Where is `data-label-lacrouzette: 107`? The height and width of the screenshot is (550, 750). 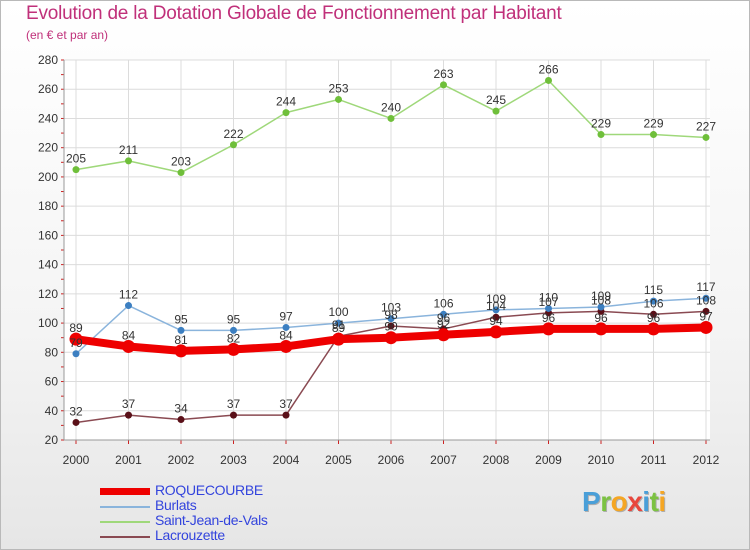 data-label-lacrouzette: 107 is located at coordinates (548, 302).